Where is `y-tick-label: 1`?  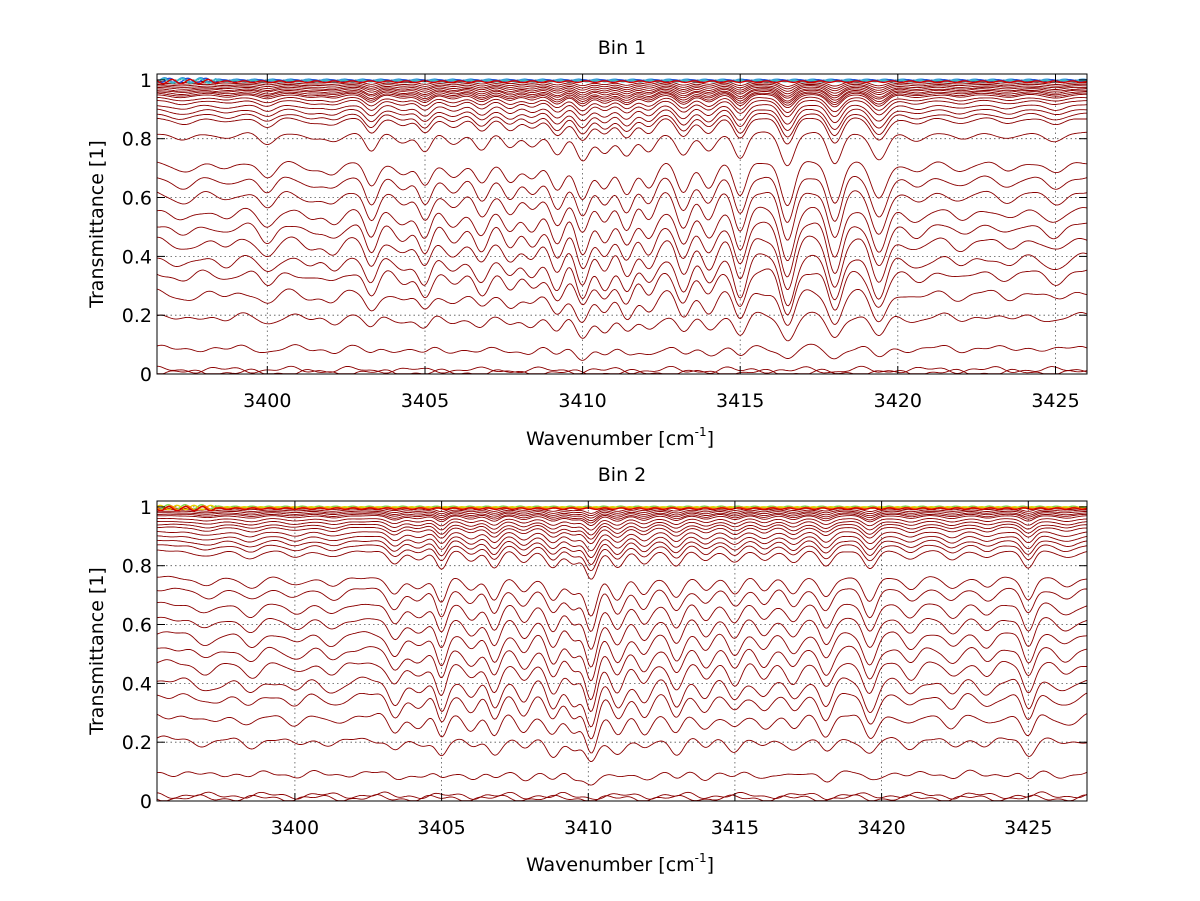
y-tick-label: 1 is located at coordinates (146, 81).